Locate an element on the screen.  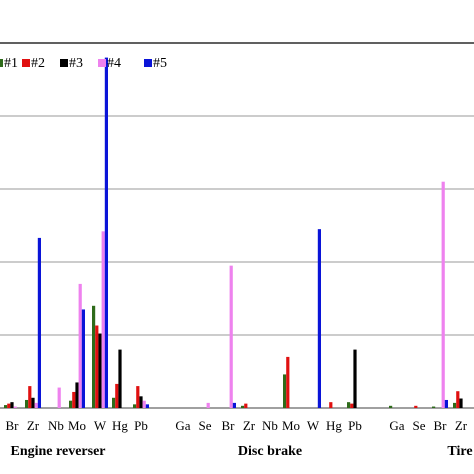
x-tick-labels: Br Zr Nb Mo W Hg Pb Ga Se Br Zr Nb Mo W Hg Pb Ga Se Br Zr is located at coordinates (237, 425).